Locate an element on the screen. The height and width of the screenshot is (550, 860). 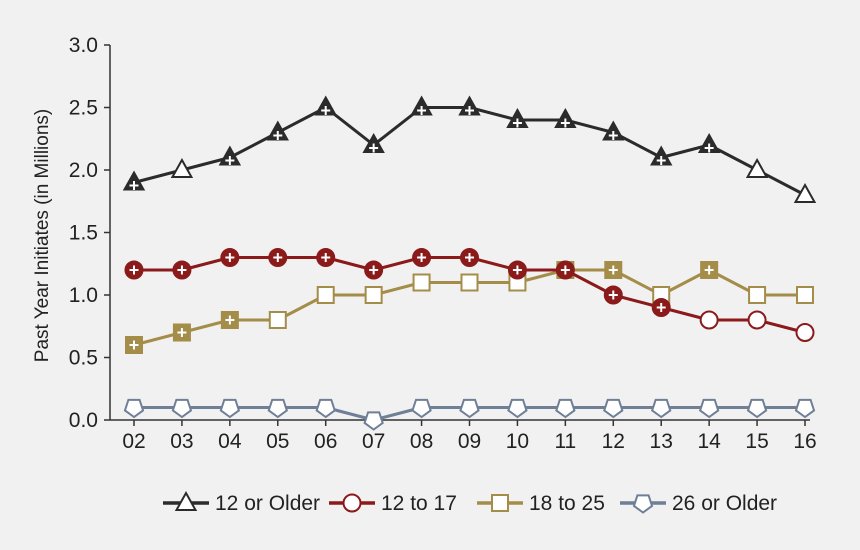
x-tick-label: 15 is located at coordinates (756, 441).